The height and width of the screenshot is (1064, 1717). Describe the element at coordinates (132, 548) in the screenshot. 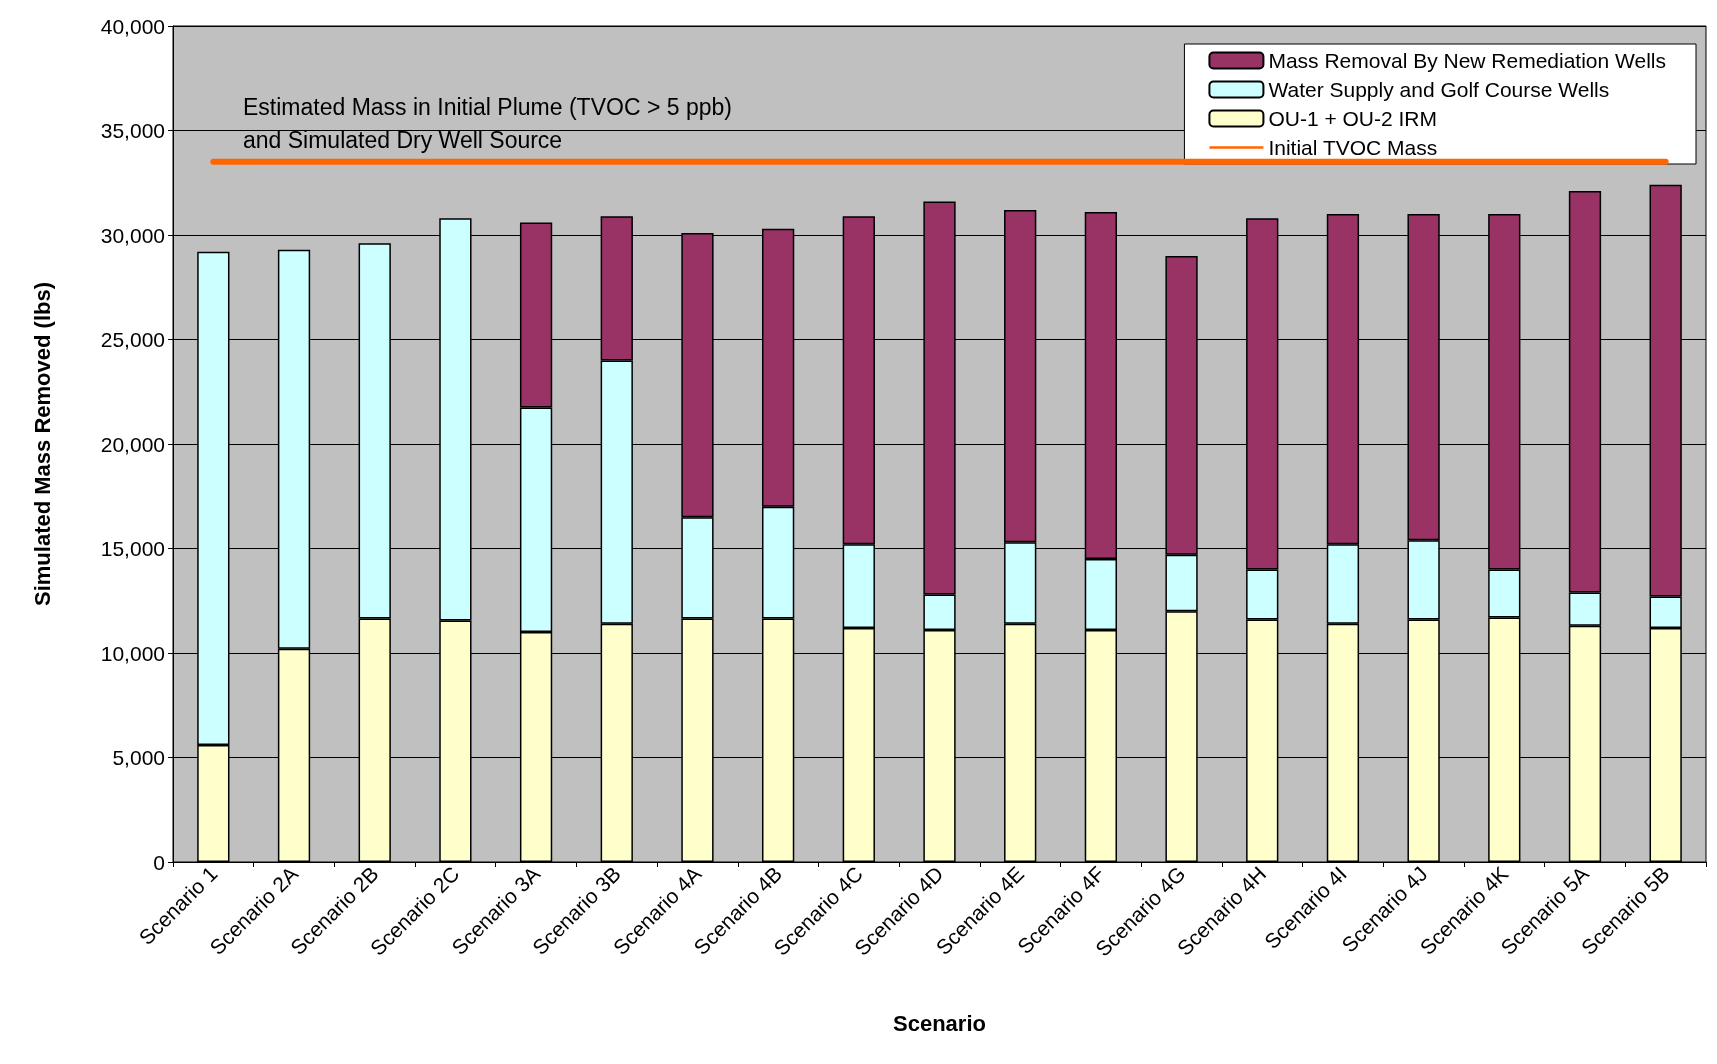

I see `y-tick-label: 15,000` at that location.